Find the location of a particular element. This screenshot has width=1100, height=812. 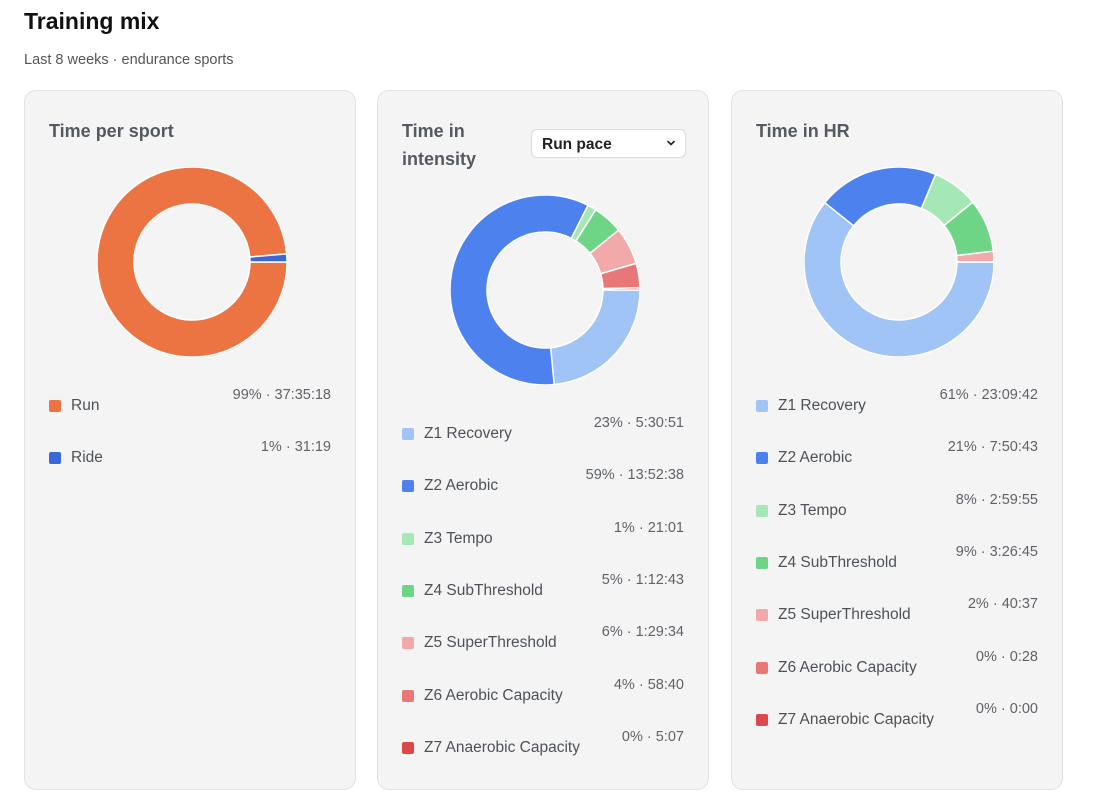

legend-value: 4% · 58:40 is located at coordinates (648, 684).